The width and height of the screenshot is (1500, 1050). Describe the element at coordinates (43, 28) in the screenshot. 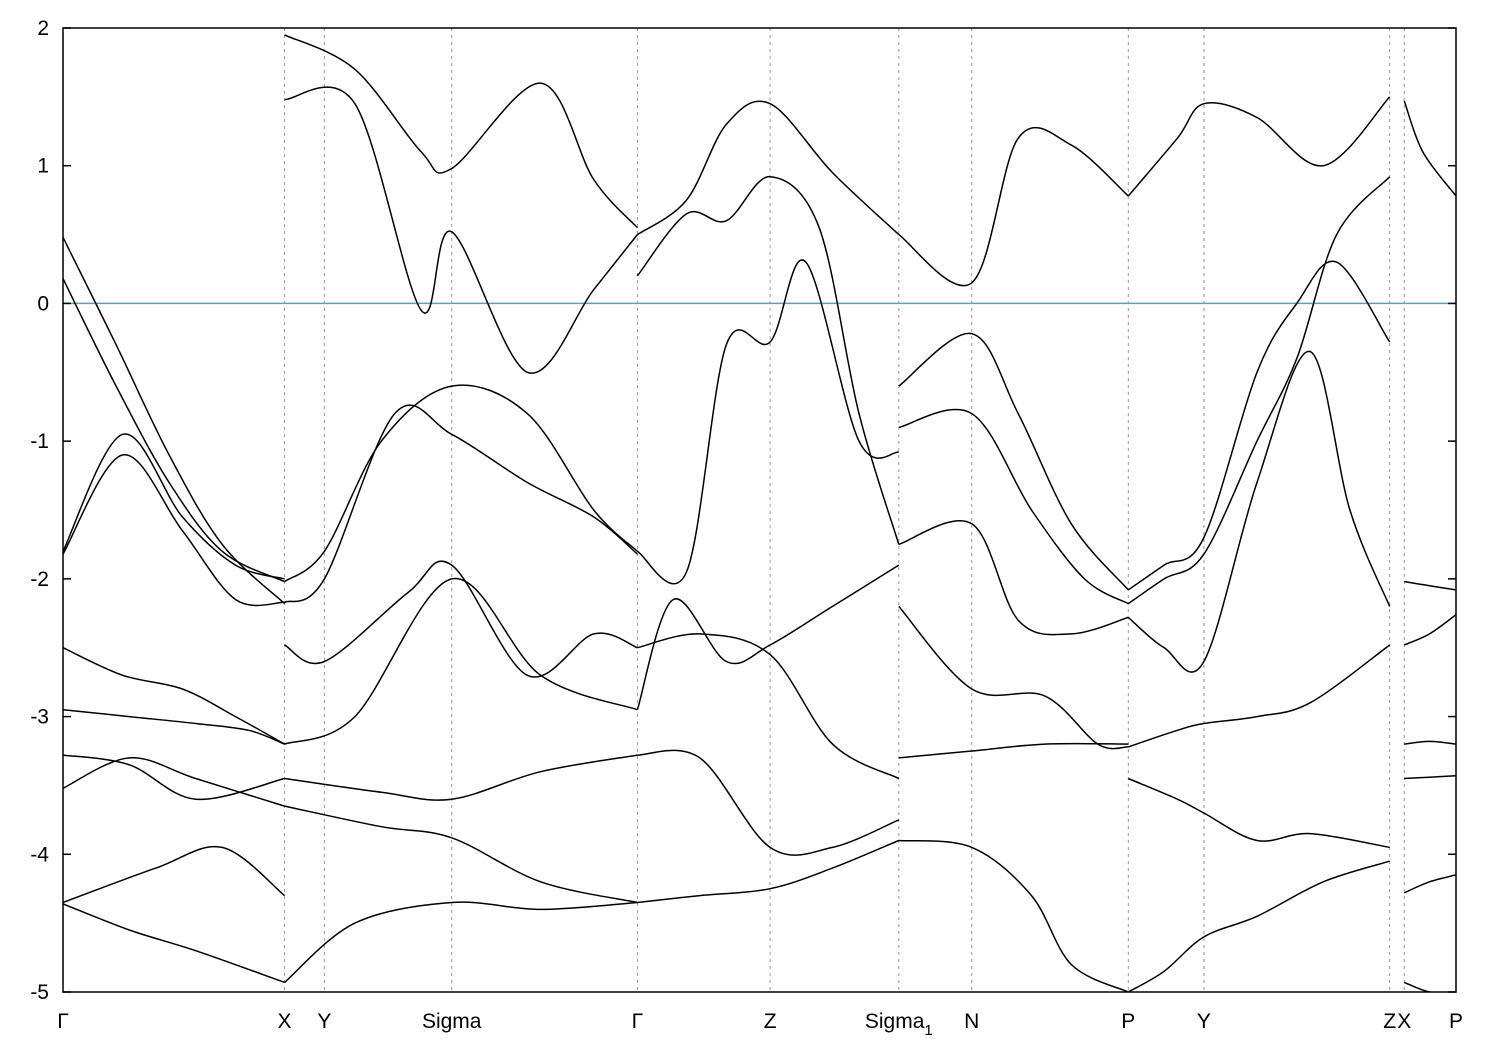

I see `y-tick-label: 2` at that location.